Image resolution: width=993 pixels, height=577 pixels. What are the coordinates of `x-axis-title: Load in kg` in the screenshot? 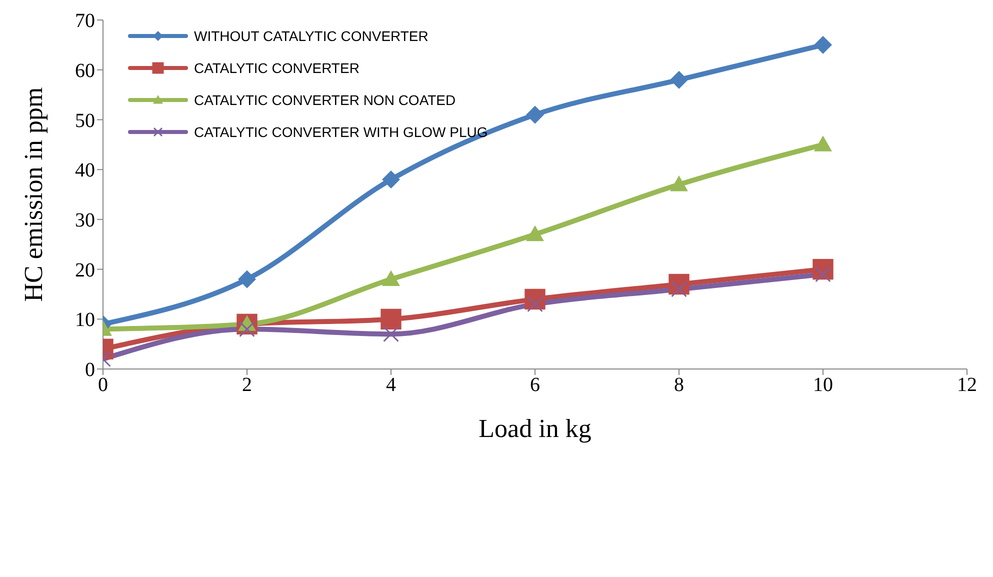 It's located at (535, 428).